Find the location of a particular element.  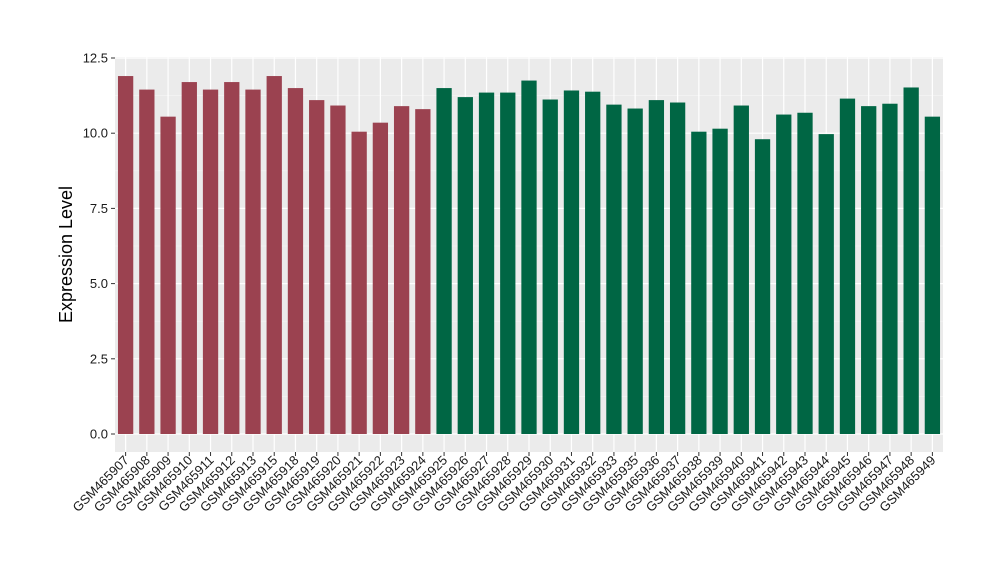

y-tick-label: 12.5 is located at coordinates (95, 58).